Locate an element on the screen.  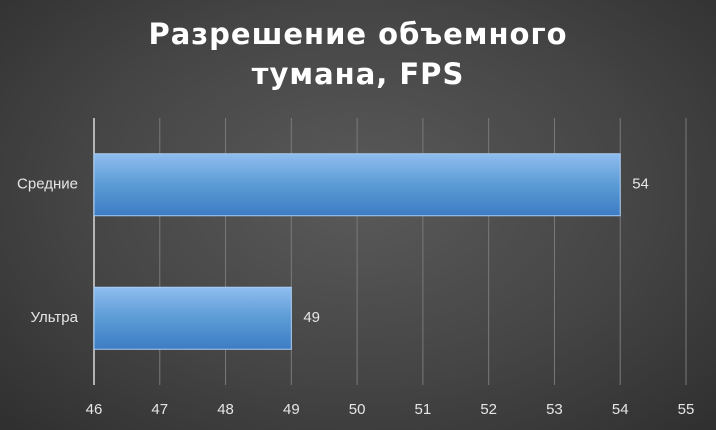
x-tick-label: 50 is located at coordinates (357, 409).